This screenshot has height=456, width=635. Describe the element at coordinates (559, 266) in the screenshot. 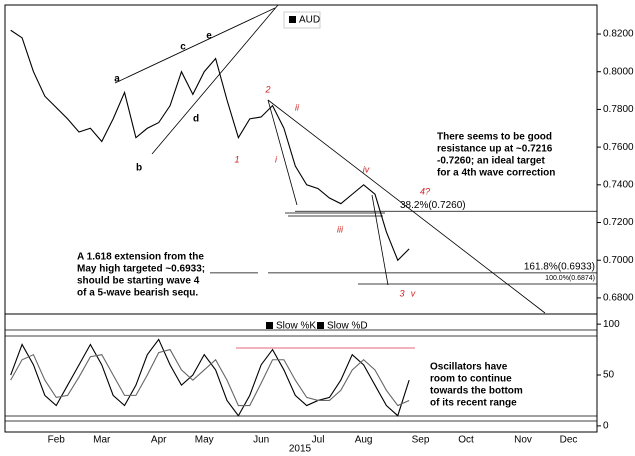

I see `fib-label: 161.8%(0.6933)` at that location.